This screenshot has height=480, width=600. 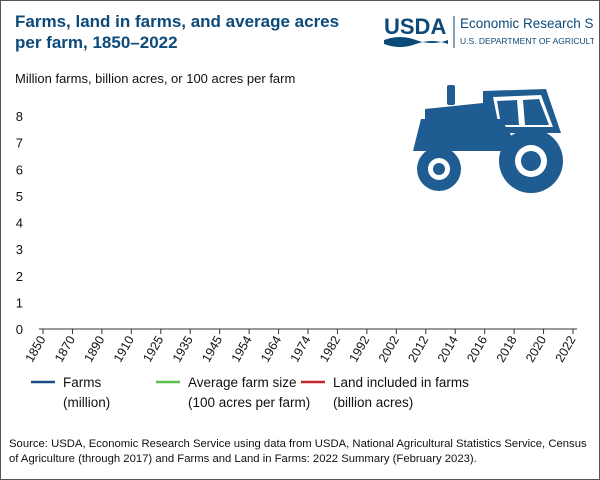 I want to click on legend-label: Land included in farms, so click(x=401, y=382).